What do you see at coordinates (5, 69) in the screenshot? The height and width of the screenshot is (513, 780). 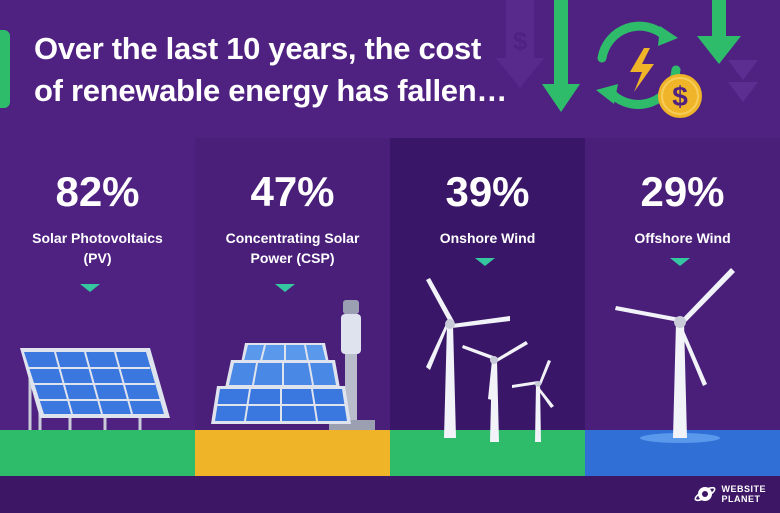 I see `header-accent-bar` at bounding box center [5, 69].